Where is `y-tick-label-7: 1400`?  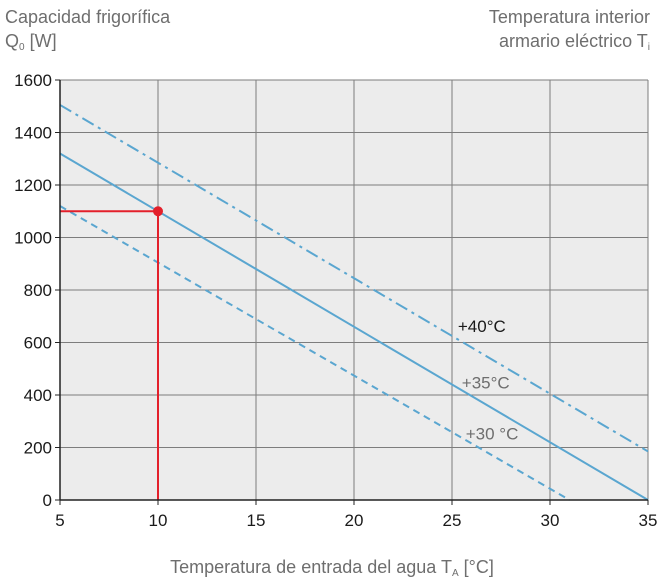 y-tick-label-7: 1400 is located at coordinates (33, 133).